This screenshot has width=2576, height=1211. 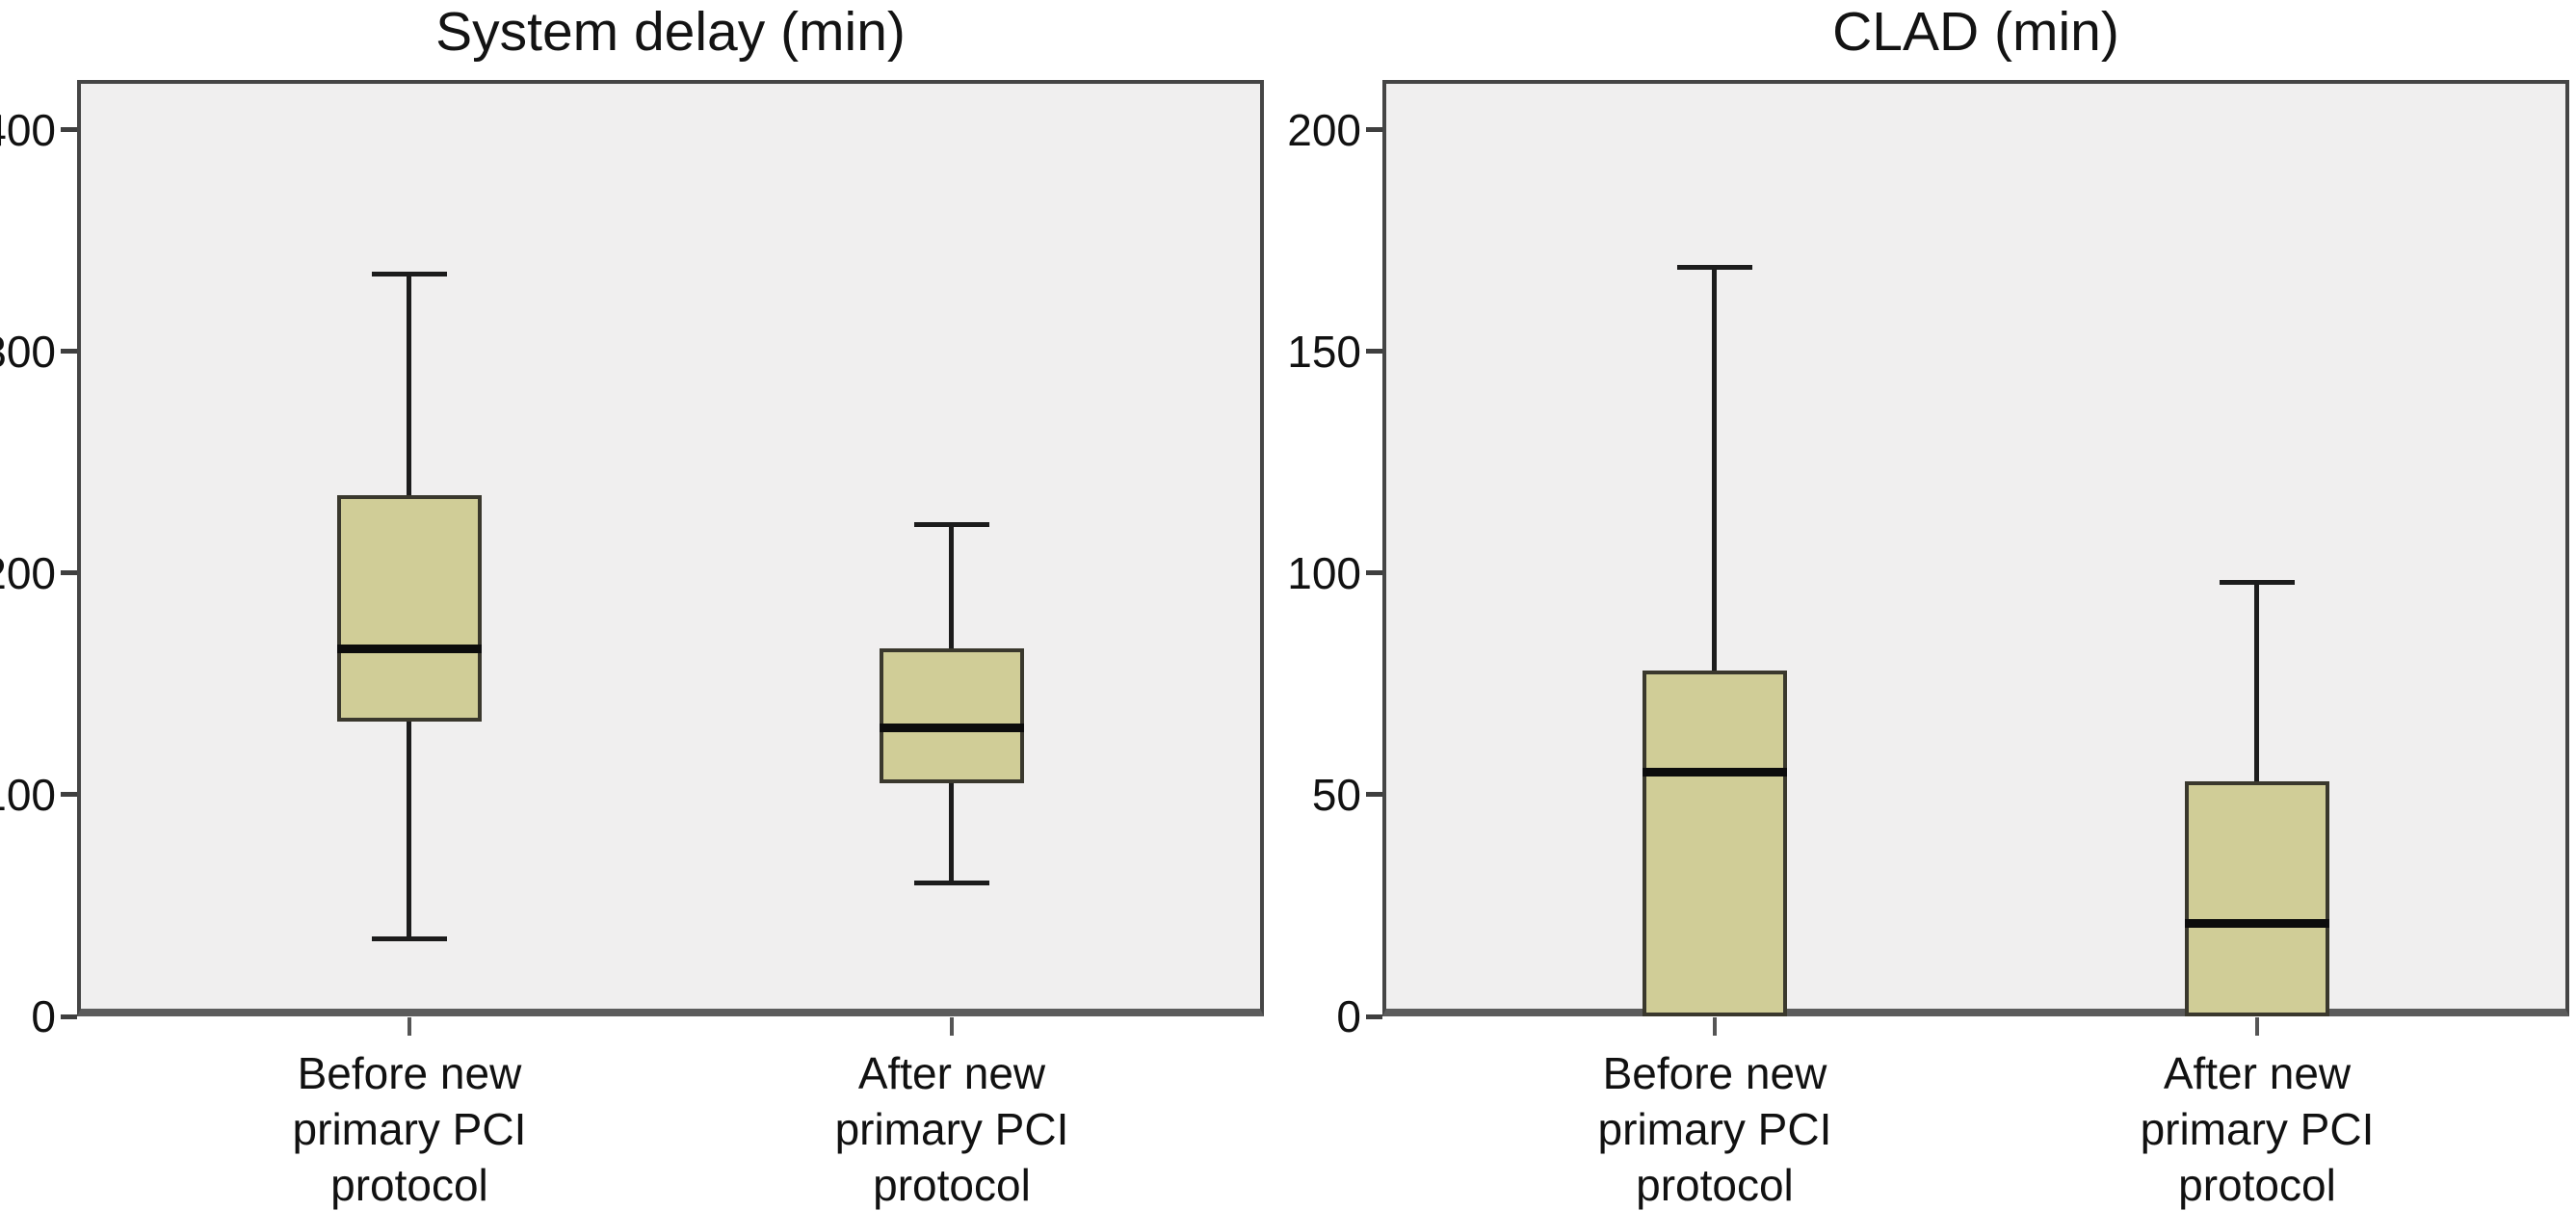 I want to click on y-tick-label: 150, so click(x=1324, y=351).